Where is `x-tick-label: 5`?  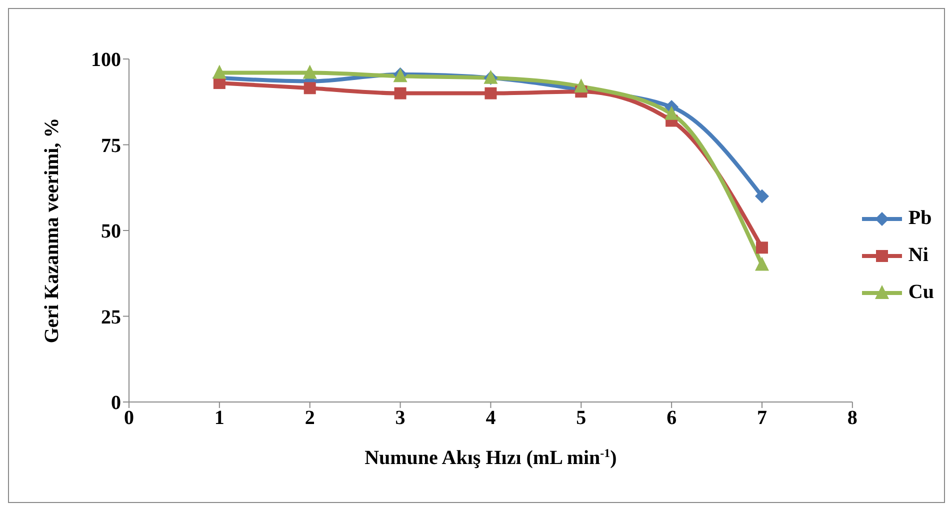
x-tick-label: 5 is located at coordinates (581, 418).